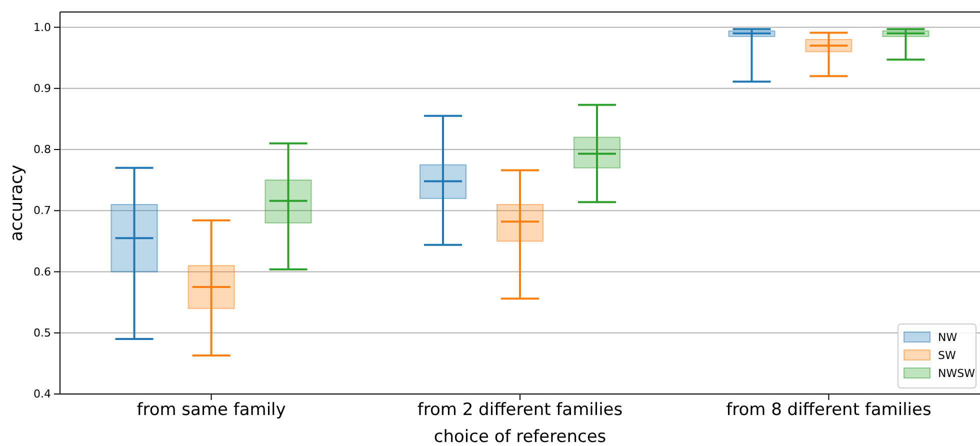 Image resolution: width=980 pixels, height=446 pixels. I want to click on y-axis-title: accuracy, so click(17, 203).